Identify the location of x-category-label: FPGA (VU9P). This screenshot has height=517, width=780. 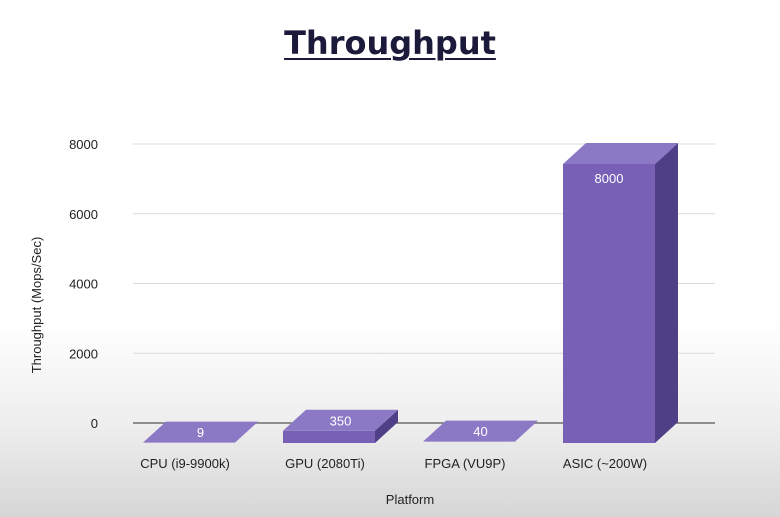
(465, 463).